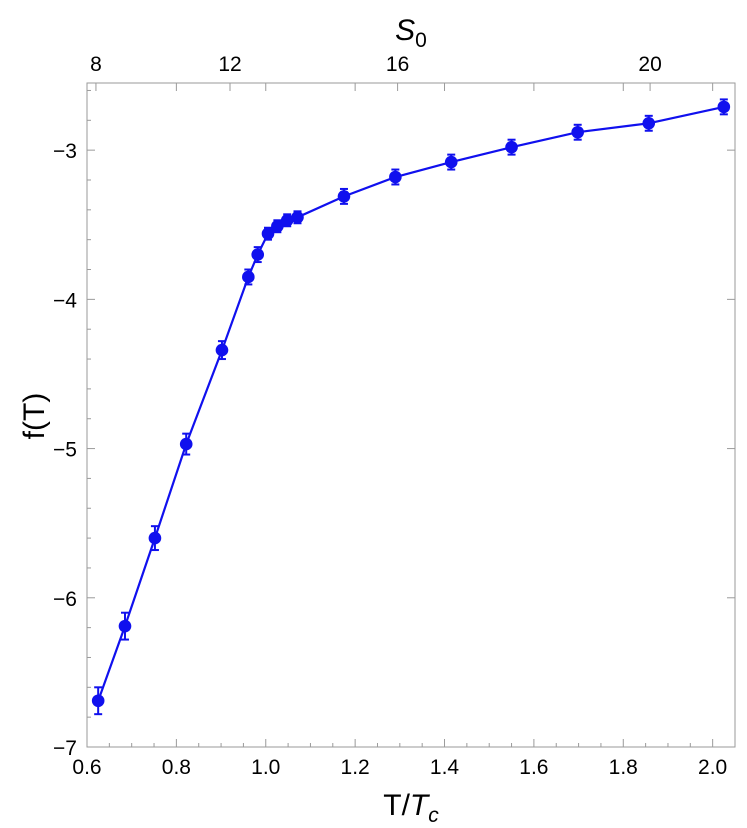 This screenshot has width=747, height=828. What do you see at coordinates (96, 64) in the screenshot?
I see `x2-tick-label: 8` at bounding box center [96, 64].